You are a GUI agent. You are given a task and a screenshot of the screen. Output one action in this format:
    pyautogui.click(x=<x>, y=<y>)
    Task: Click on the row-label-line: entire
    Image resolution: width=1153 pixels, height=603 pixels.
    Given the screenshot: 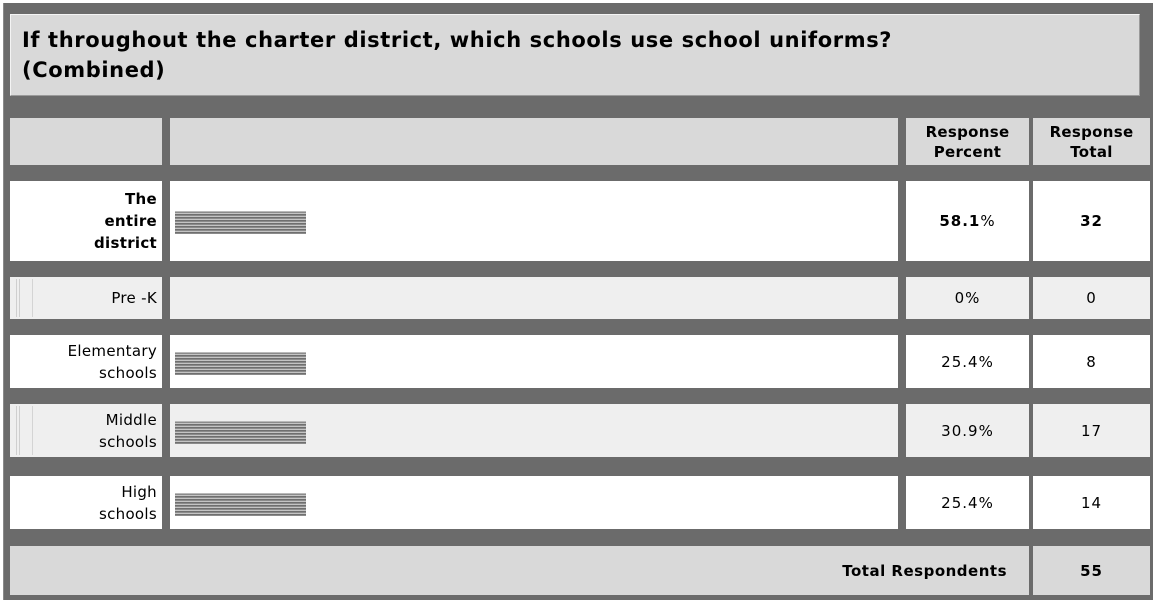 What is the action you would take?
    pyautogui.click(x=130, y=221)
    